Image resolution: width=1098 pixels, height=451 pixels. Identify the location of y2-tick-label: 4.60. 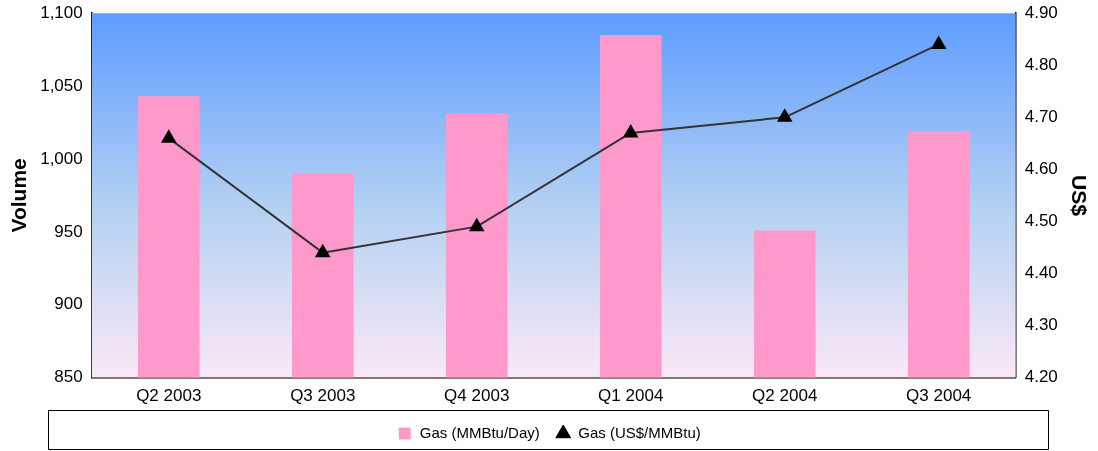
(1041, 169).